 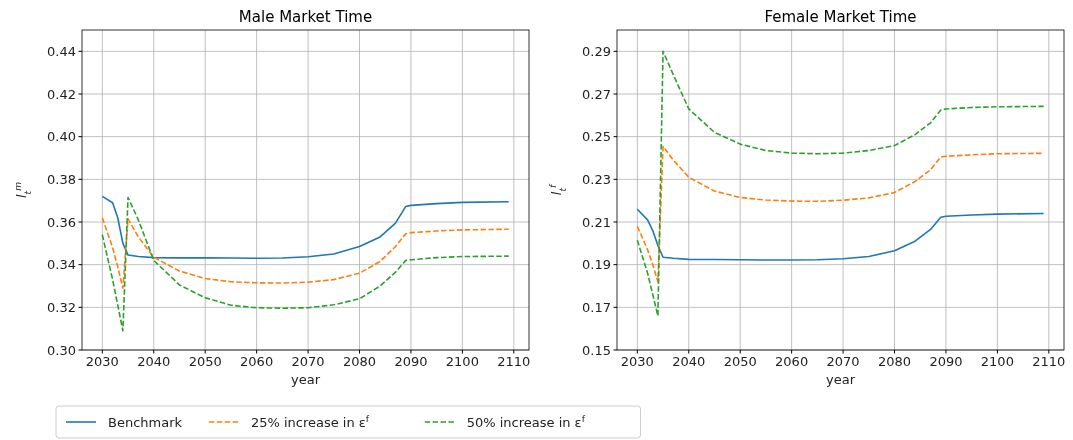 I want to click on y-tick-label: 0.27, so click(x=596, y=94).